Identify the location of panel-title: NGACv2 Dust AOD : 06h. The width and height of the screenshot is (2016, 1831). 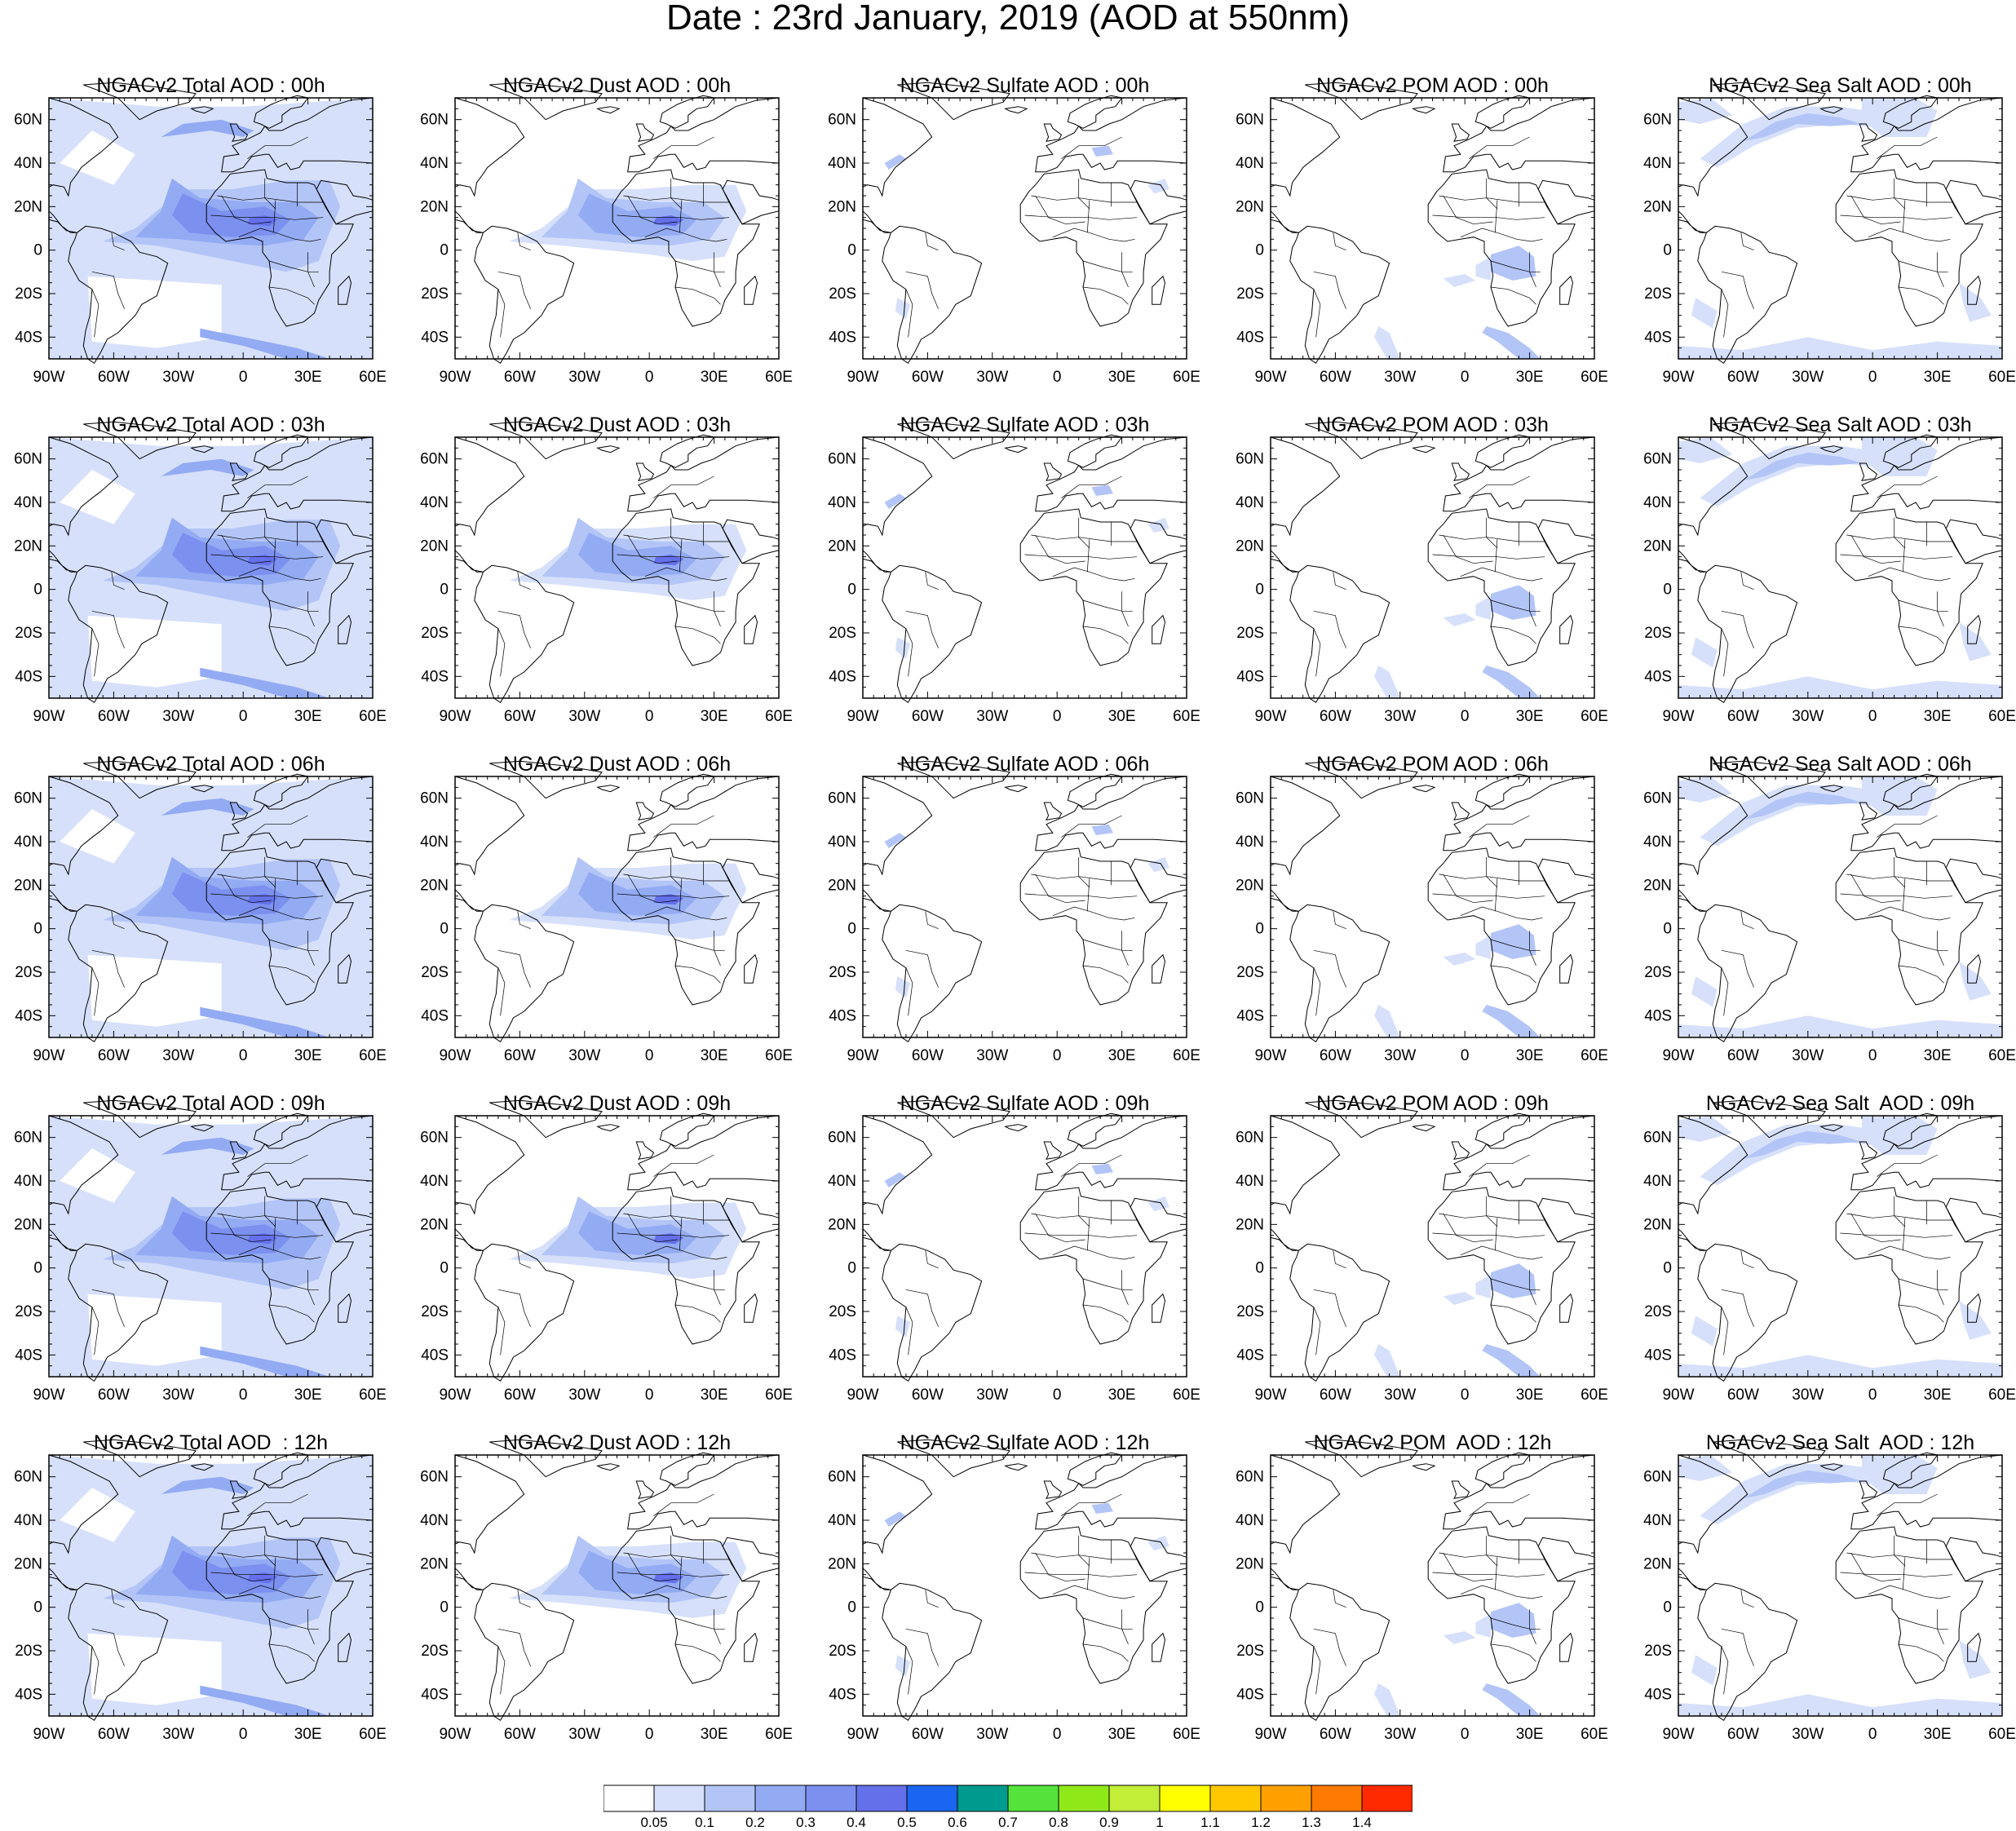
(617, 764).